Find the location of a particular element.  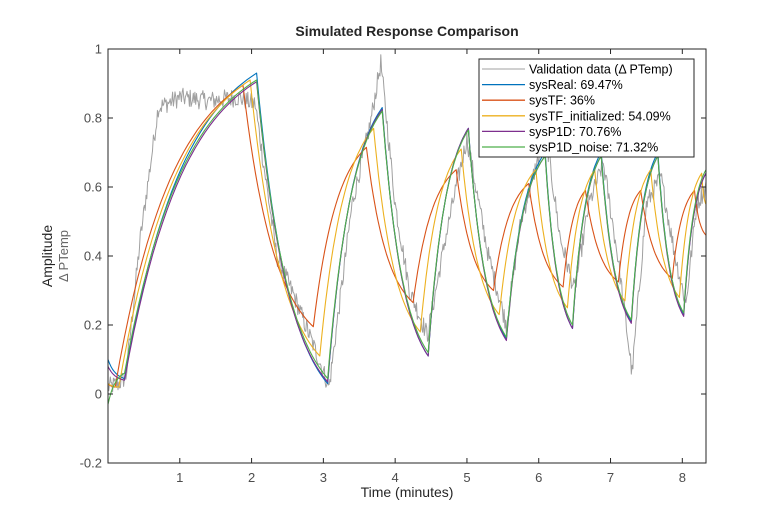

x-tick-label: 6 is located at coordinates (538, 477).